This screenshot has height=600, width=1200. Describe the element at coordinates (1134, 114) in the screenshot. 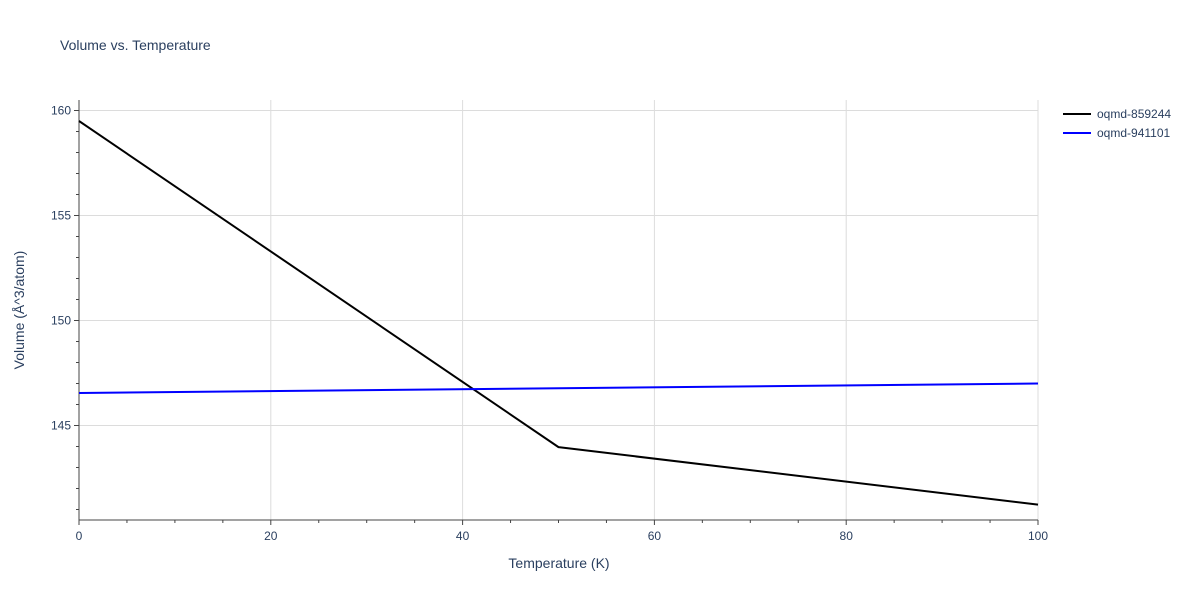

I see `legend-label: oqmd-859244` at that location.